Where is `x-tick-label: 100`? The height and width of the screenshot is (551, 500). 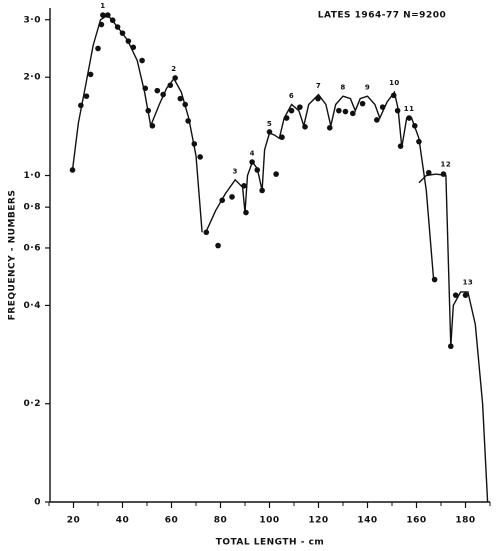
x-tick-label: 100 is located at coordinates (269, 521).